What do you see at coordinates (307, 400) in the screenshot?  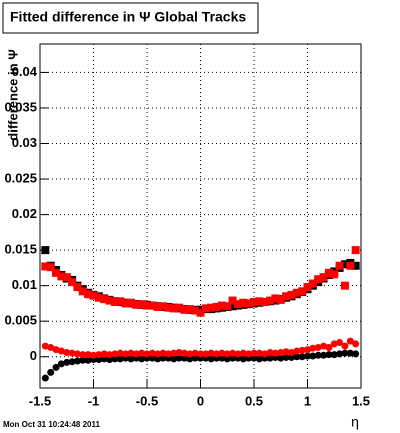 I see `x-tick-label: 1` at bounding box center [307, 400].